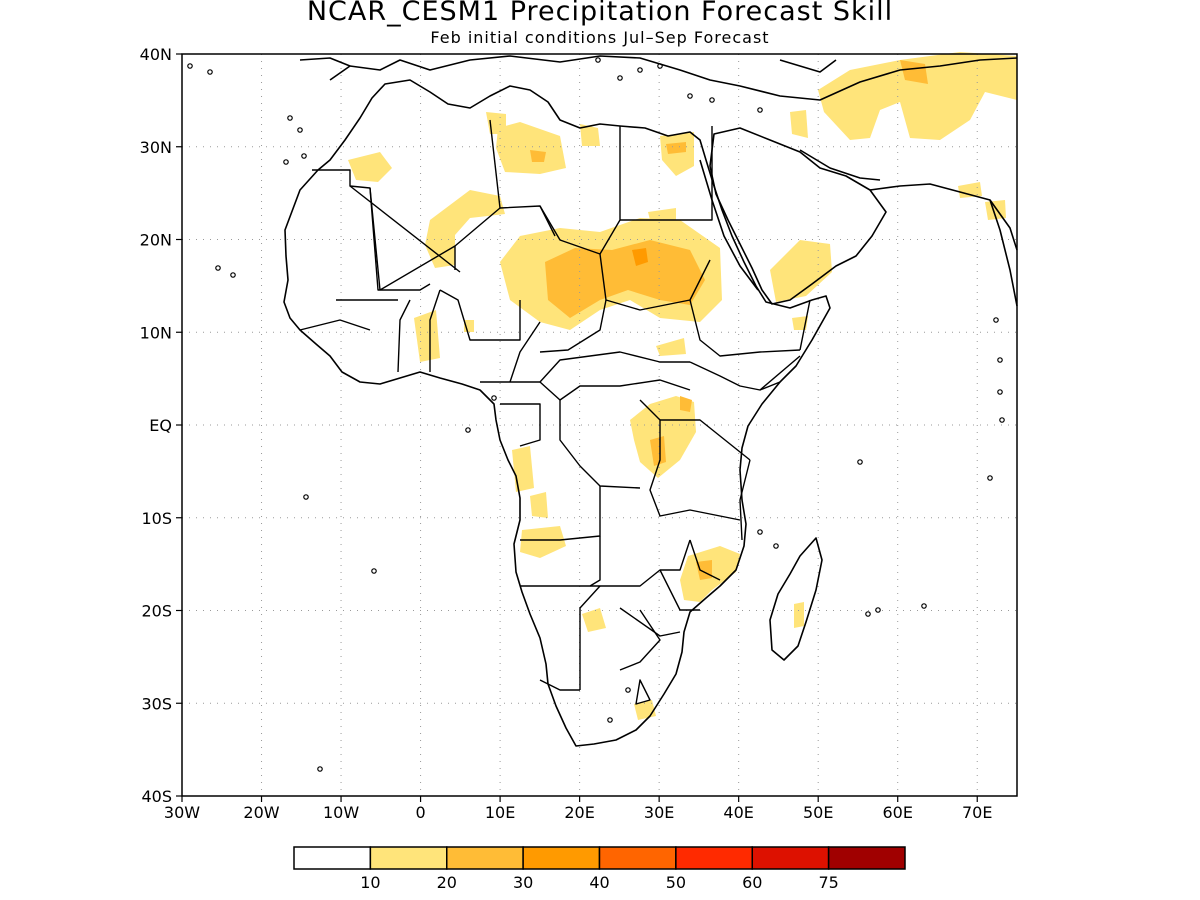 This screenshot has width=1200, height=900. Describe the element at coordinates (341, 812) in the screenshot. I see `x-tick-label: 10W` at that location.